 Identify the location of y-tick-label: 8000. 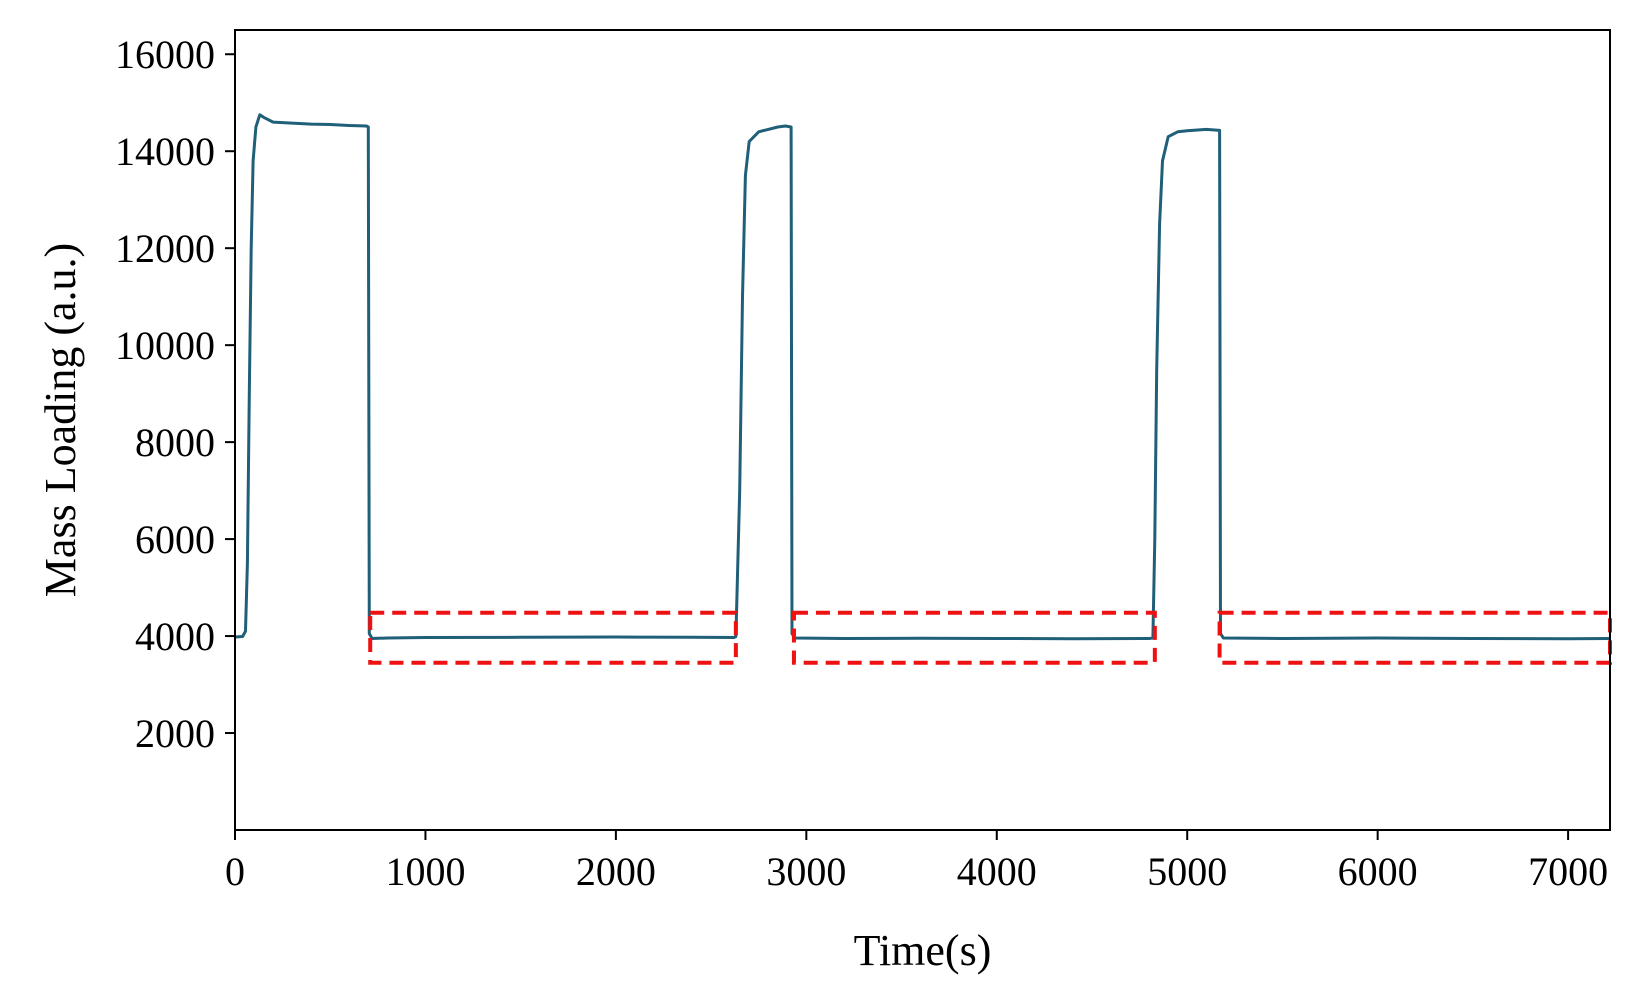
(175, 442).